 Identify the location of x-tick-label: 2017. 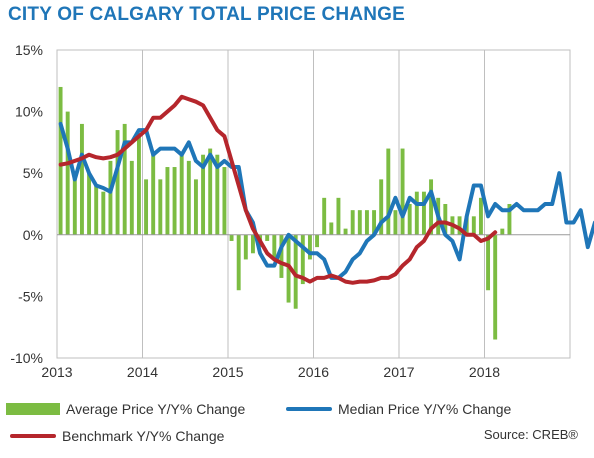
(398, 372).